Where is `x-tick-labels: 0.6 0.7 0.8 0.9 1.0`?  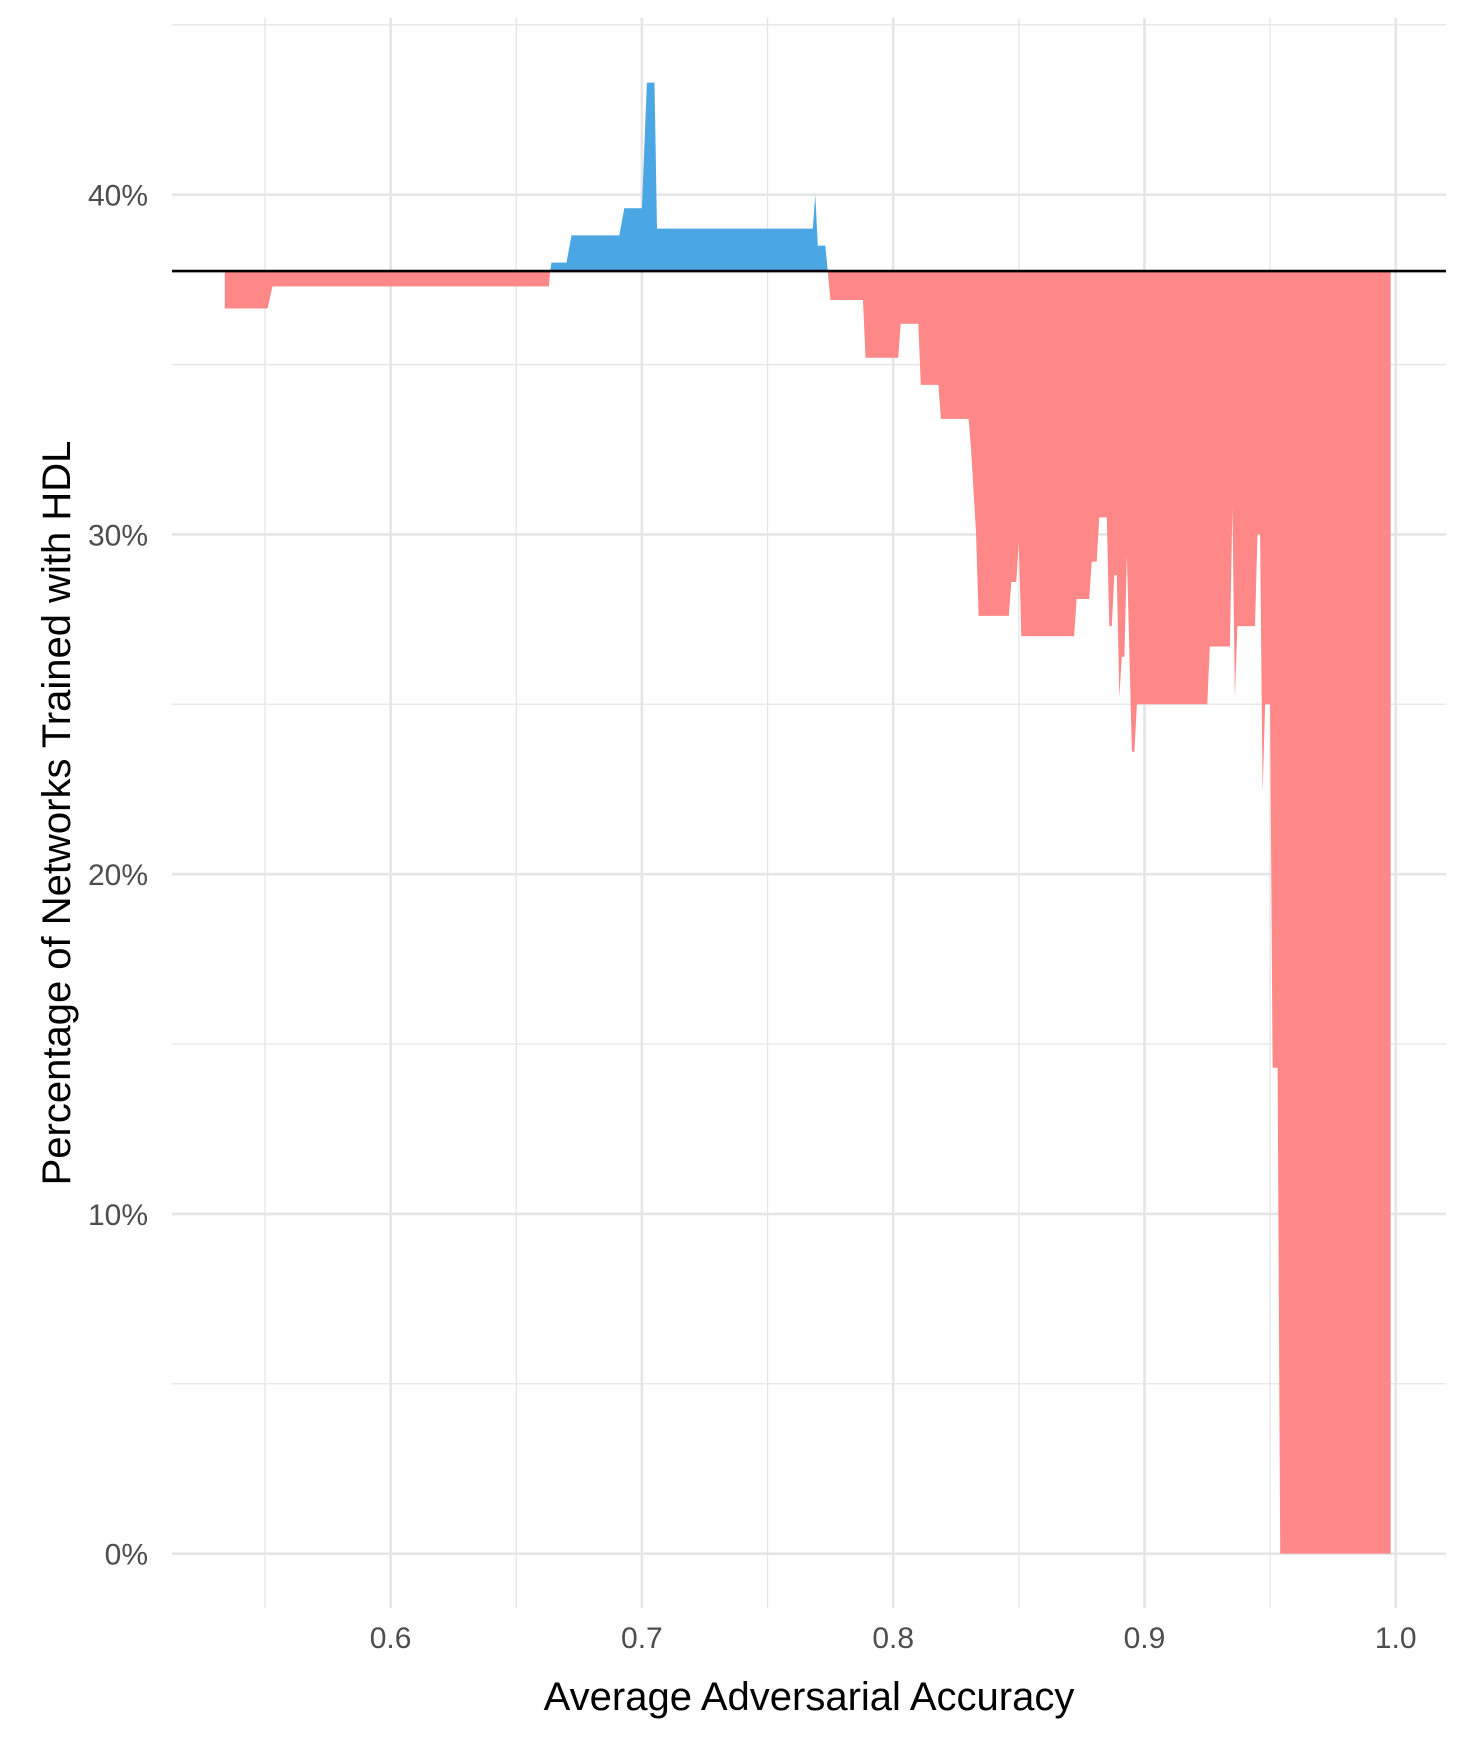
x-tick-labels: 0.6 0.7 0.8 0.9 1.0 is located at coordinates (893, 1638).